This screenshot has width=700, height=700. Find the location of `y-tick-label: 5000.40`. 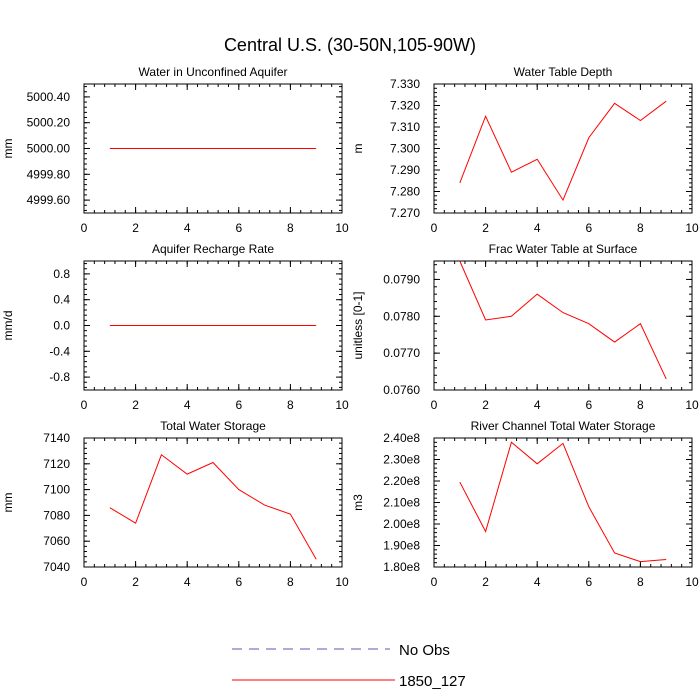

y-tick-label: 5000.40 is located at coordinates (49, 97).